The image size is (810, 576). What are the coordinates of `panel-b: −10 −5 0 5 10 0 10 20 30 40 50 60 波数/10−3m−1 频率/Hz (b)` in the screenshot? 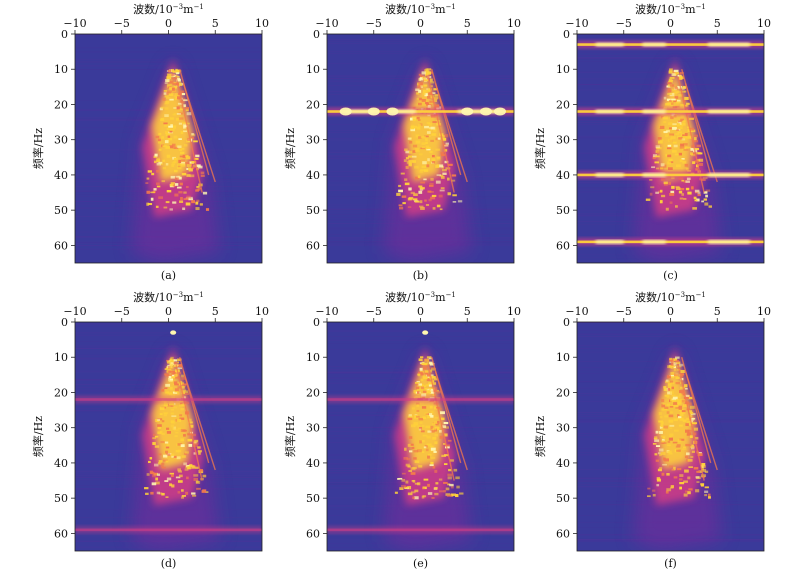 It's located at (402, 142).